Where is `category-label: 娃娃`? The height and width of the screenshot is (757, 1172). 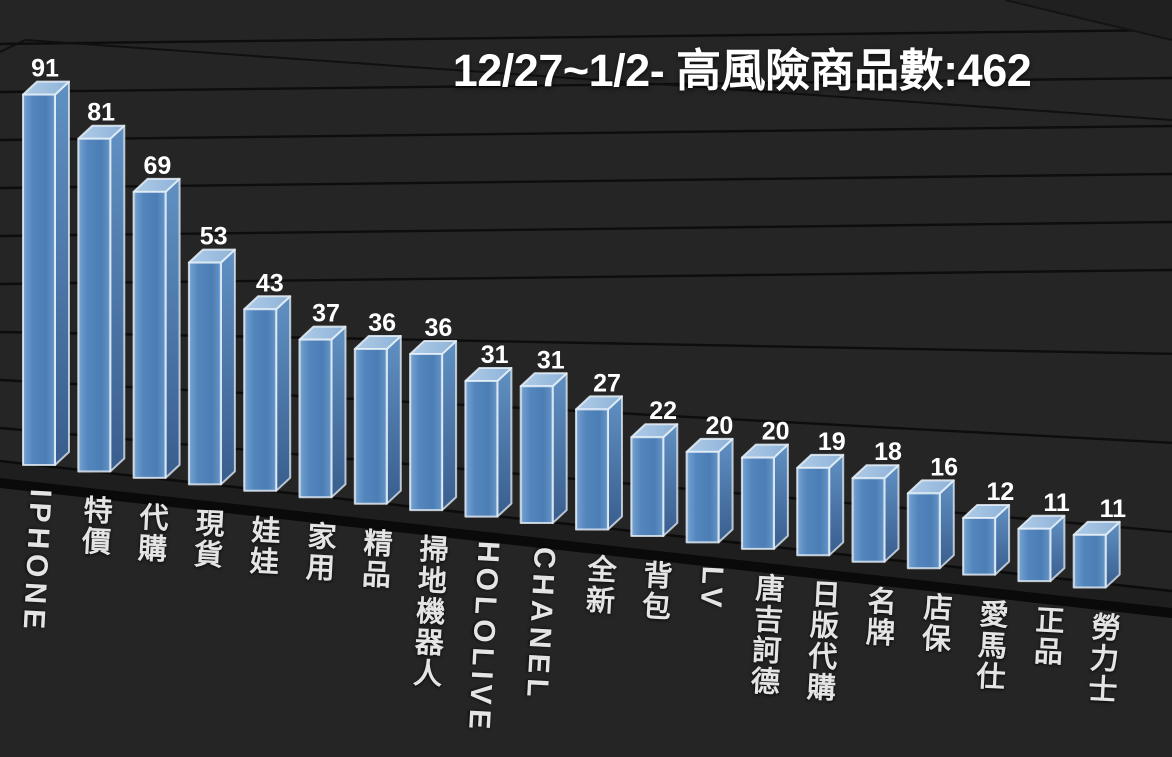
category-label: 娃娃 is located at coordinates (262, 545).